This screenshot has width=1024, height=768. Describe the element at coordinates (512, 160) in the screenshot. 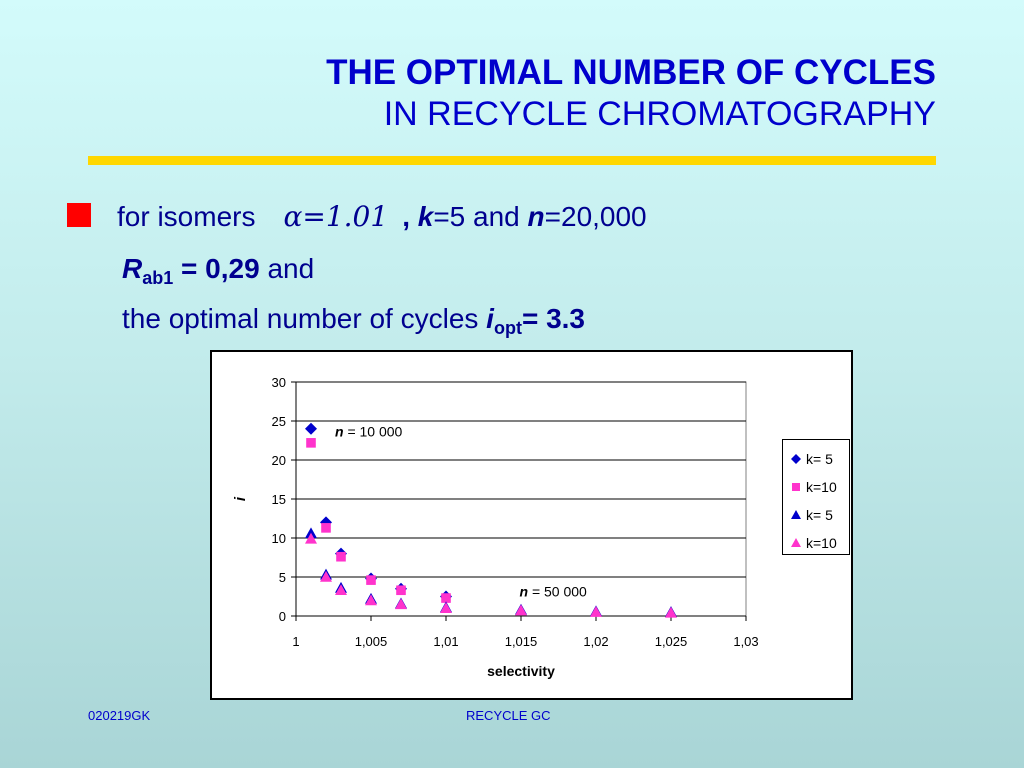

I see `title-underline` at that location.